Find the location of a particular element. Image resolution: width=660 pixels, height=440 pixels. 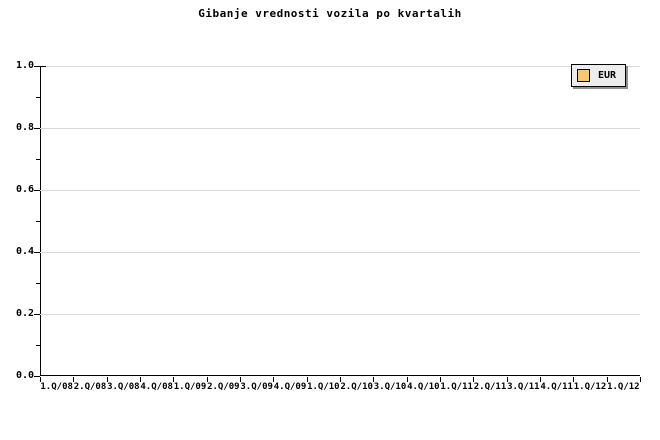

legend: EUR is located at coordinates (599, 75).